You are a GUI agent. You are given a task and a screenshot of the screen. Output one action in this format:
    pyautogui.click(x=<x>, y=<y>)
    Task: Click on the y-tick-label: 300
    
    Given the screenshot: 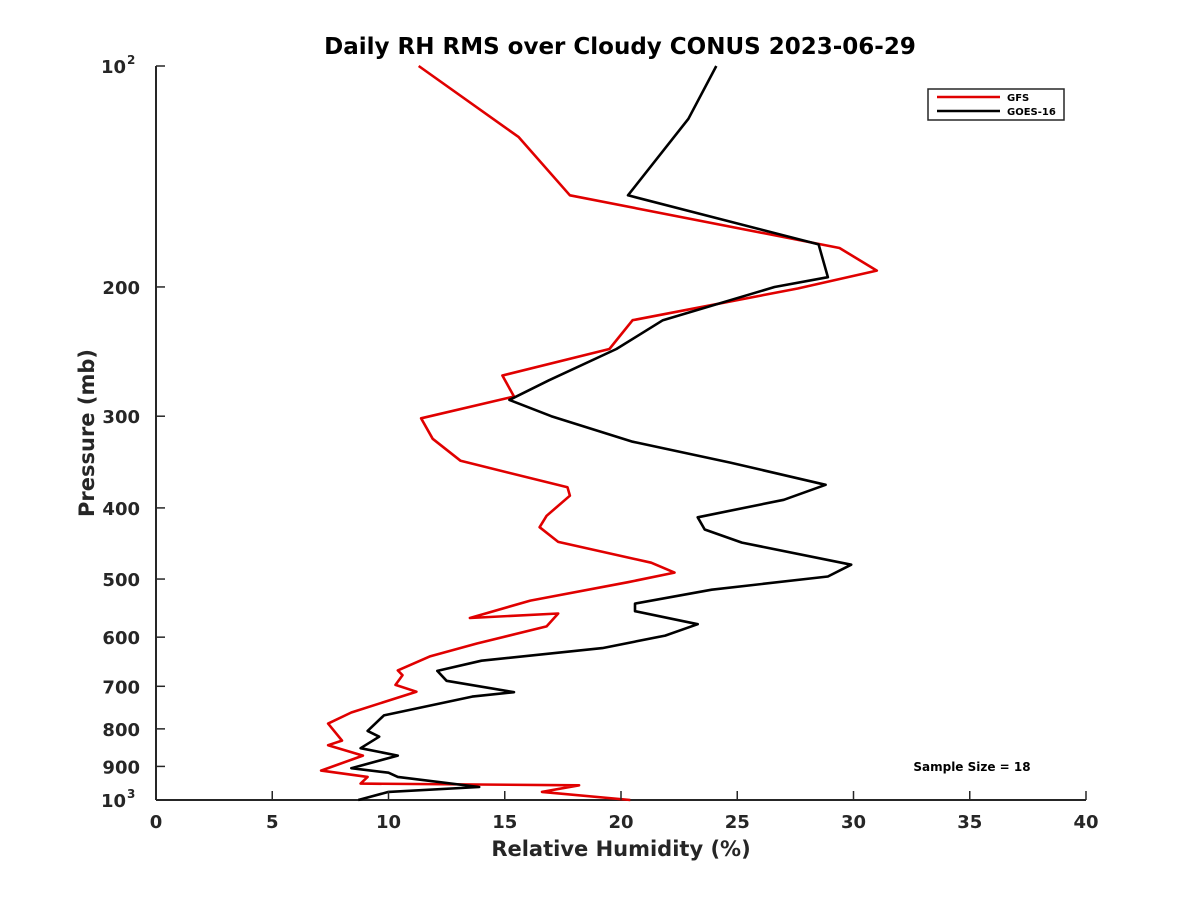 What is the action you would take?
    pyautogui.click(x=121, y=417)
    